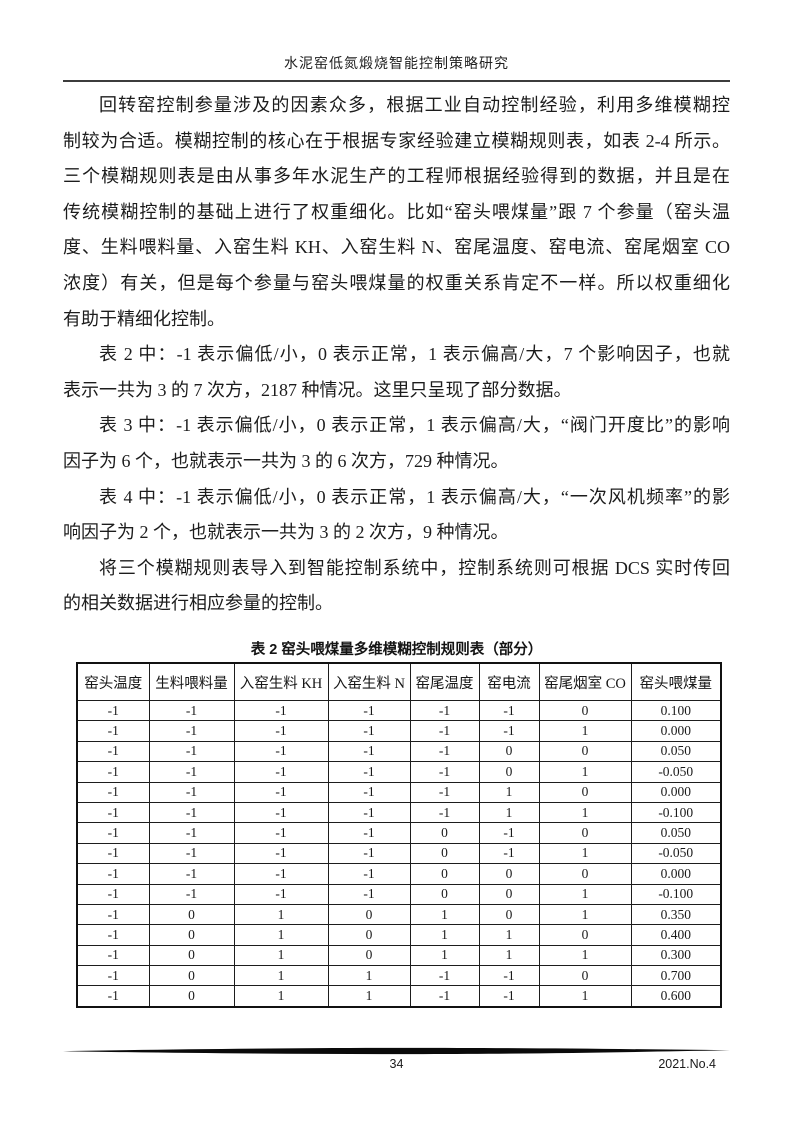 This screenshot has height=1122, width=793. What do you see at coordinates (399, 710) in the screenshot?
I see `table-row: -1 -1 -1 -1 -1 -1 0 0.100` at bounding box center [399, 710].